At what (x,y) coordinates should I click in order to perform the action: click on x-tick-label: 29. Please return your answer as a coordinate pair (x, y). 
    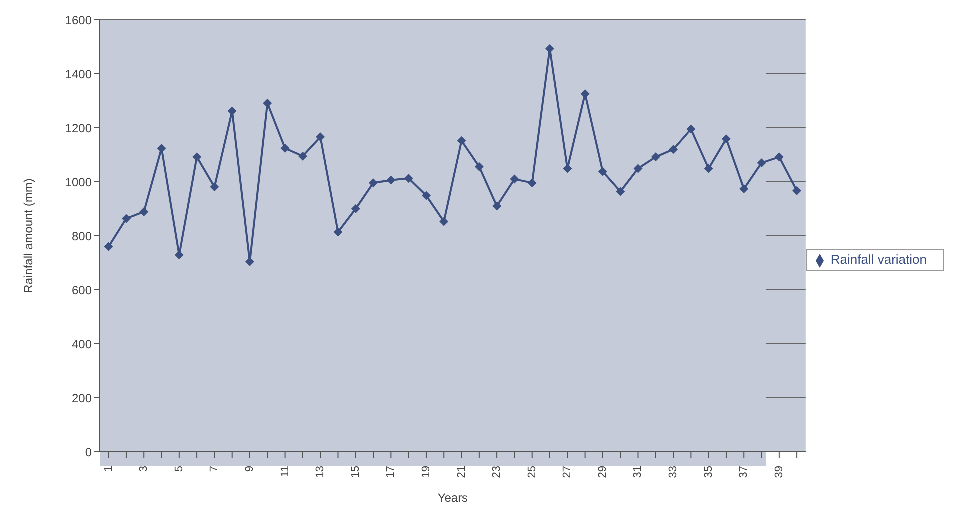
    Looking at the image, I should click on (602, 472).